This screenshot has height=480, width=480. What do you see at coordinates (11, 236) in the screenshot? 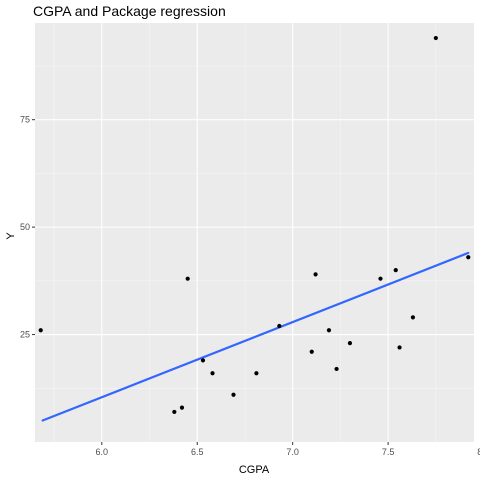
I see `y-axis-title: Y` at bounding box center [11, 236].